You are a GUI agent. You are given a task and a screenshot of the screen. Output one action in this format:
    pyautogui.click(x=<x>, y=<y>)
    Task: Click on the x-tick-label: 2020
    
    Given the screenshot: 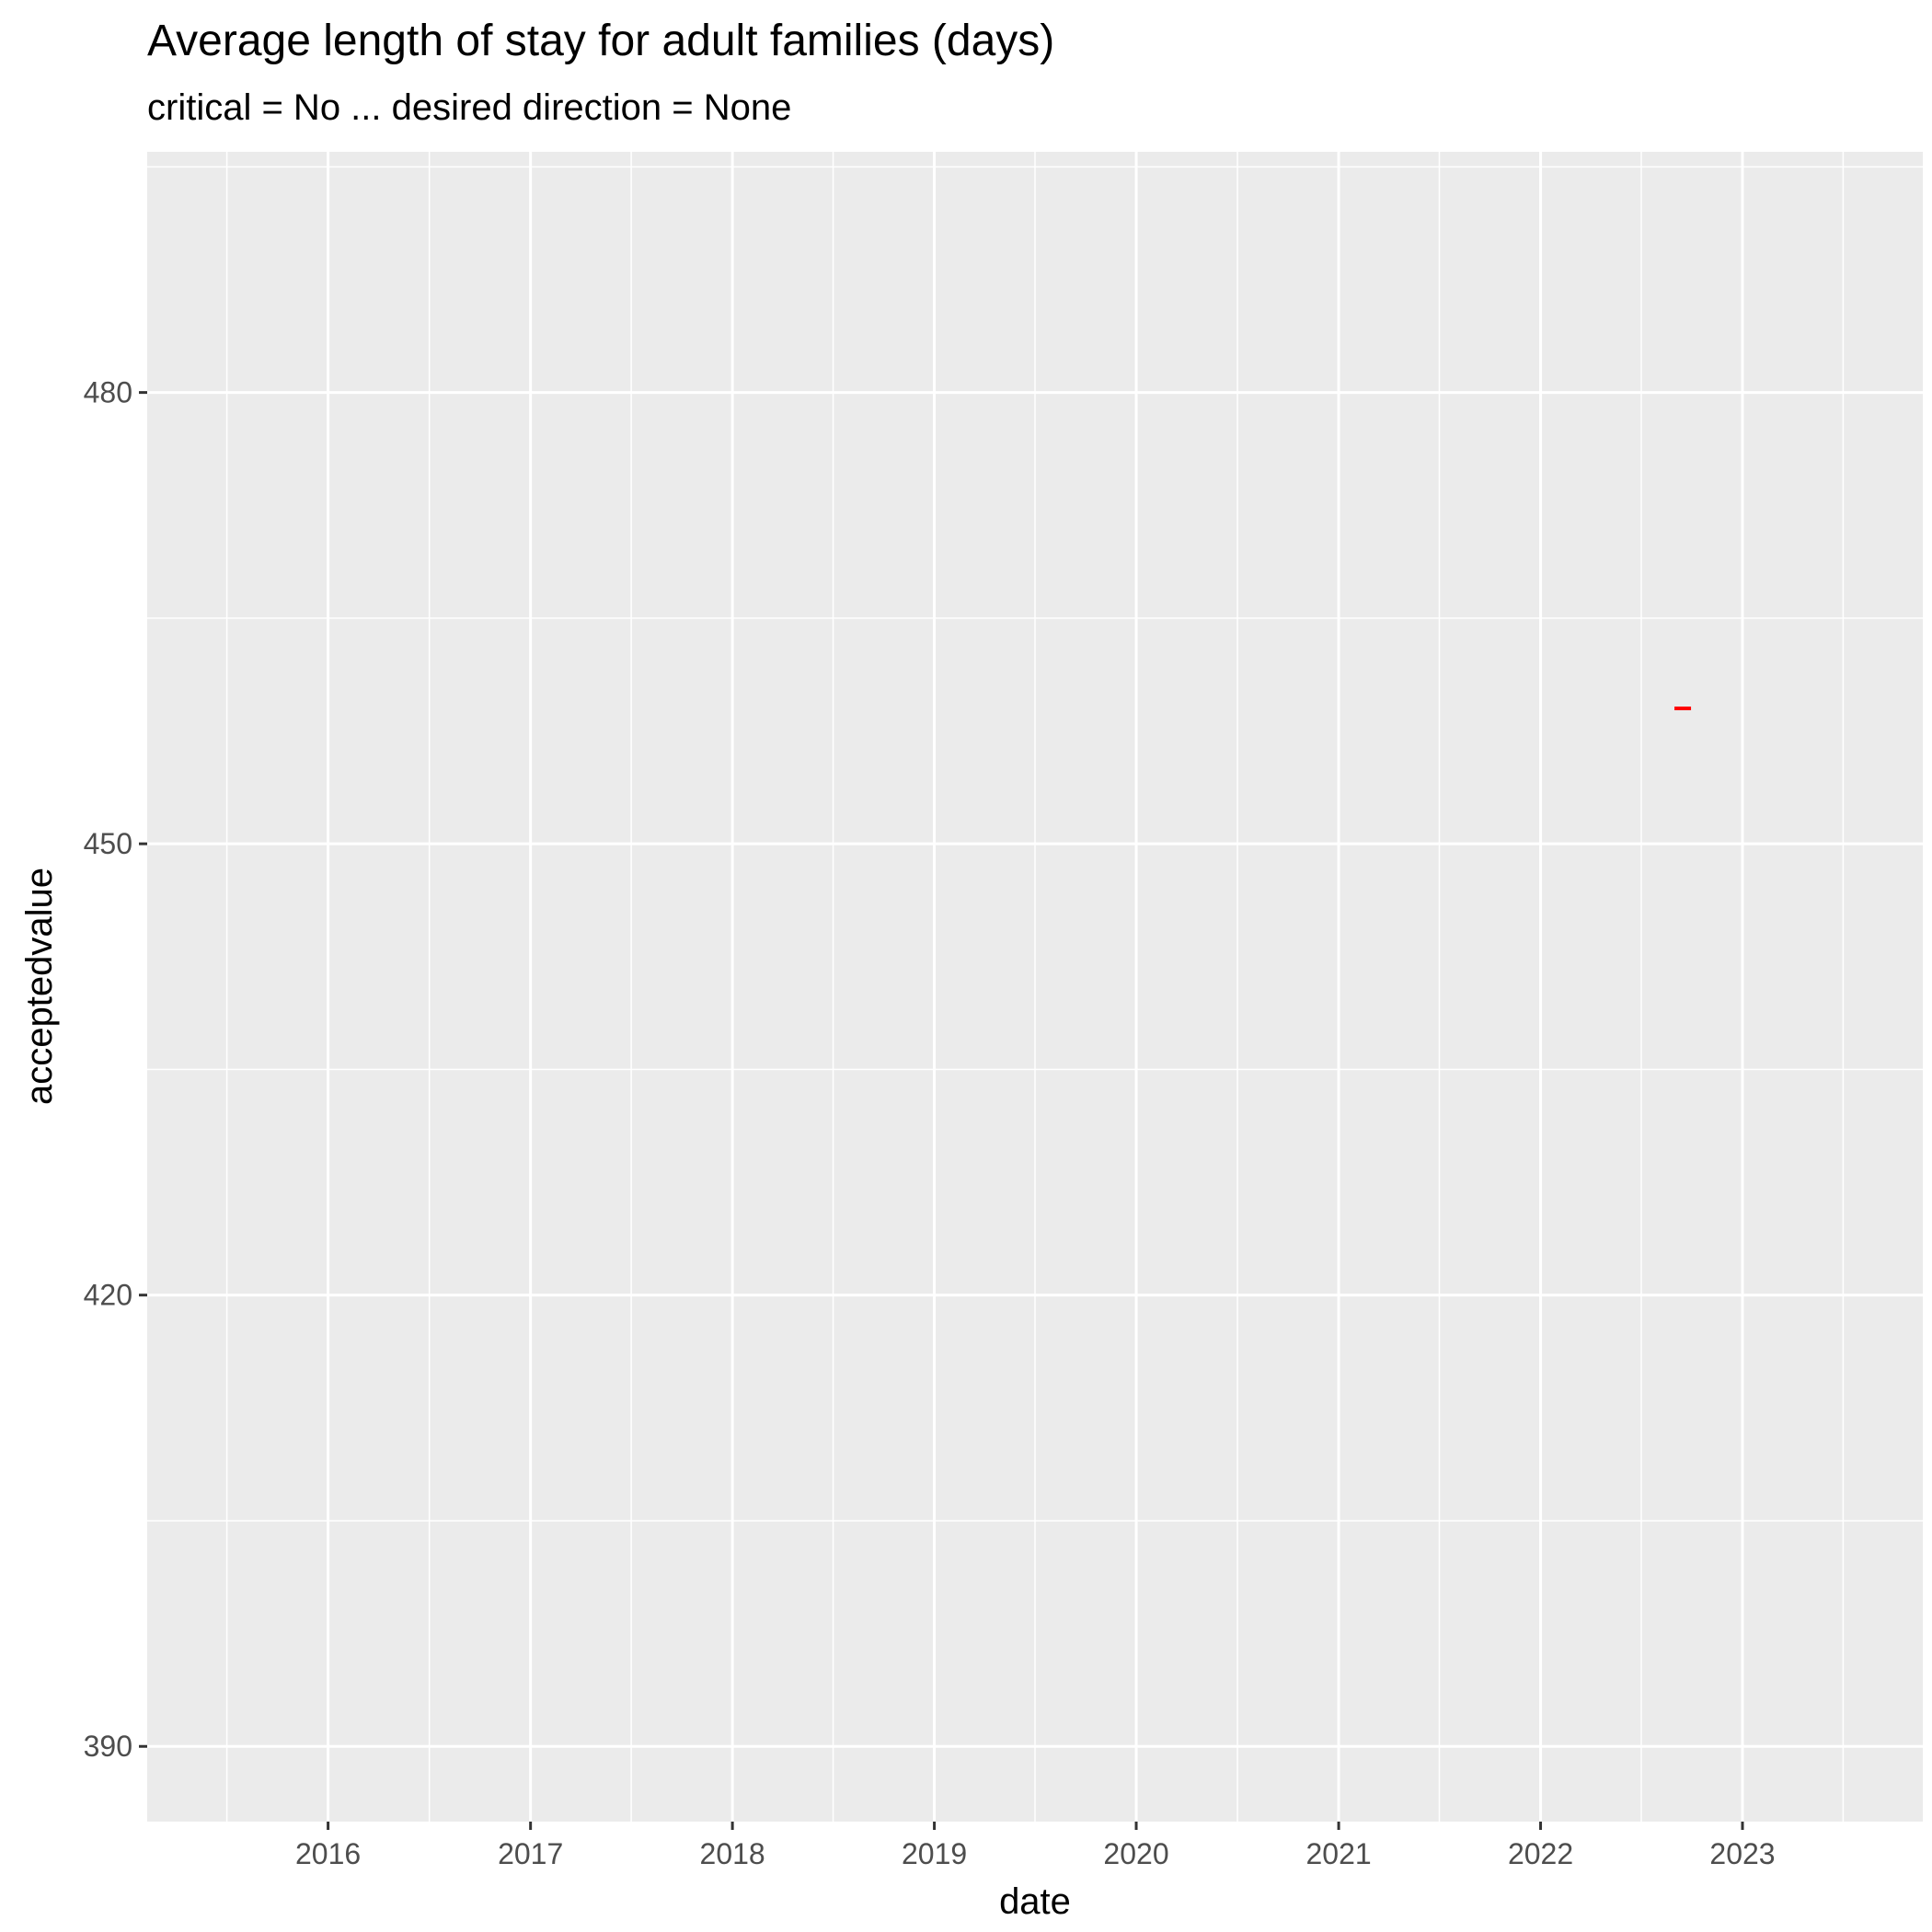 What is the action you would take?
    pyautogui.click(x=1135, y=1853)
    